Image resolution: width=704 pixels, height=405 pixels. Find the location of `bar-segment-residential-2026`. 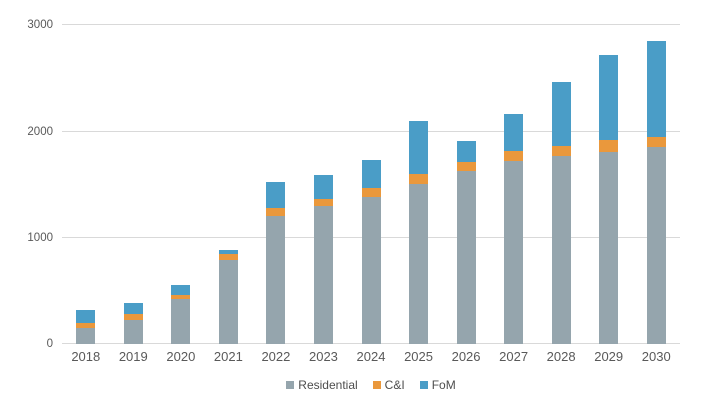

bar-segment-residential-2026 is located at coordinates (466, 257).